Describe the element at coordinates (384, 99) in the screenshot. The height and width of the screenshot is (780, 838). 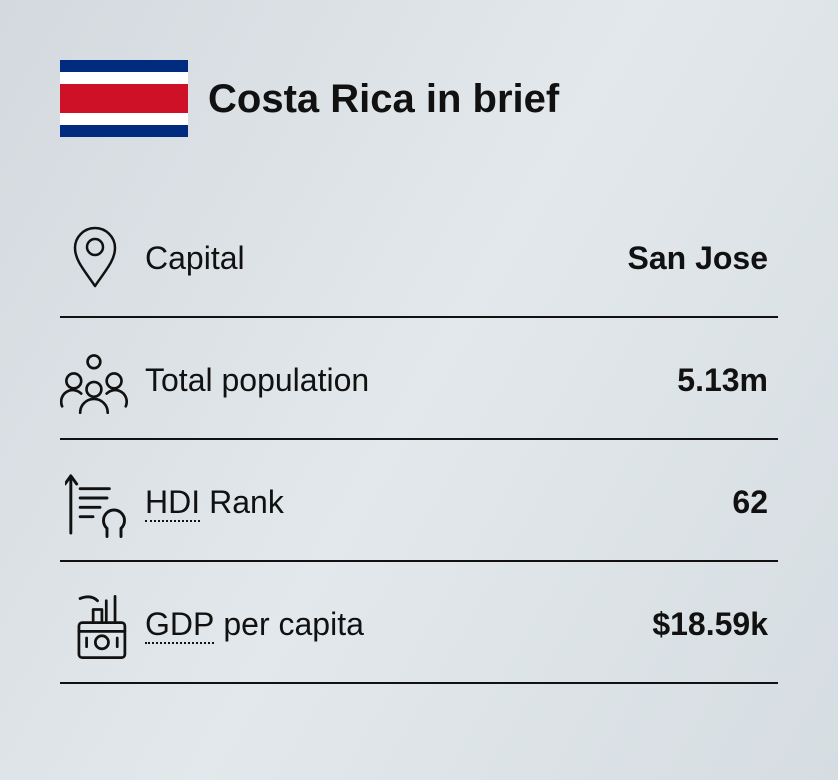
I see `title: Costa Rica in brief` at that location.